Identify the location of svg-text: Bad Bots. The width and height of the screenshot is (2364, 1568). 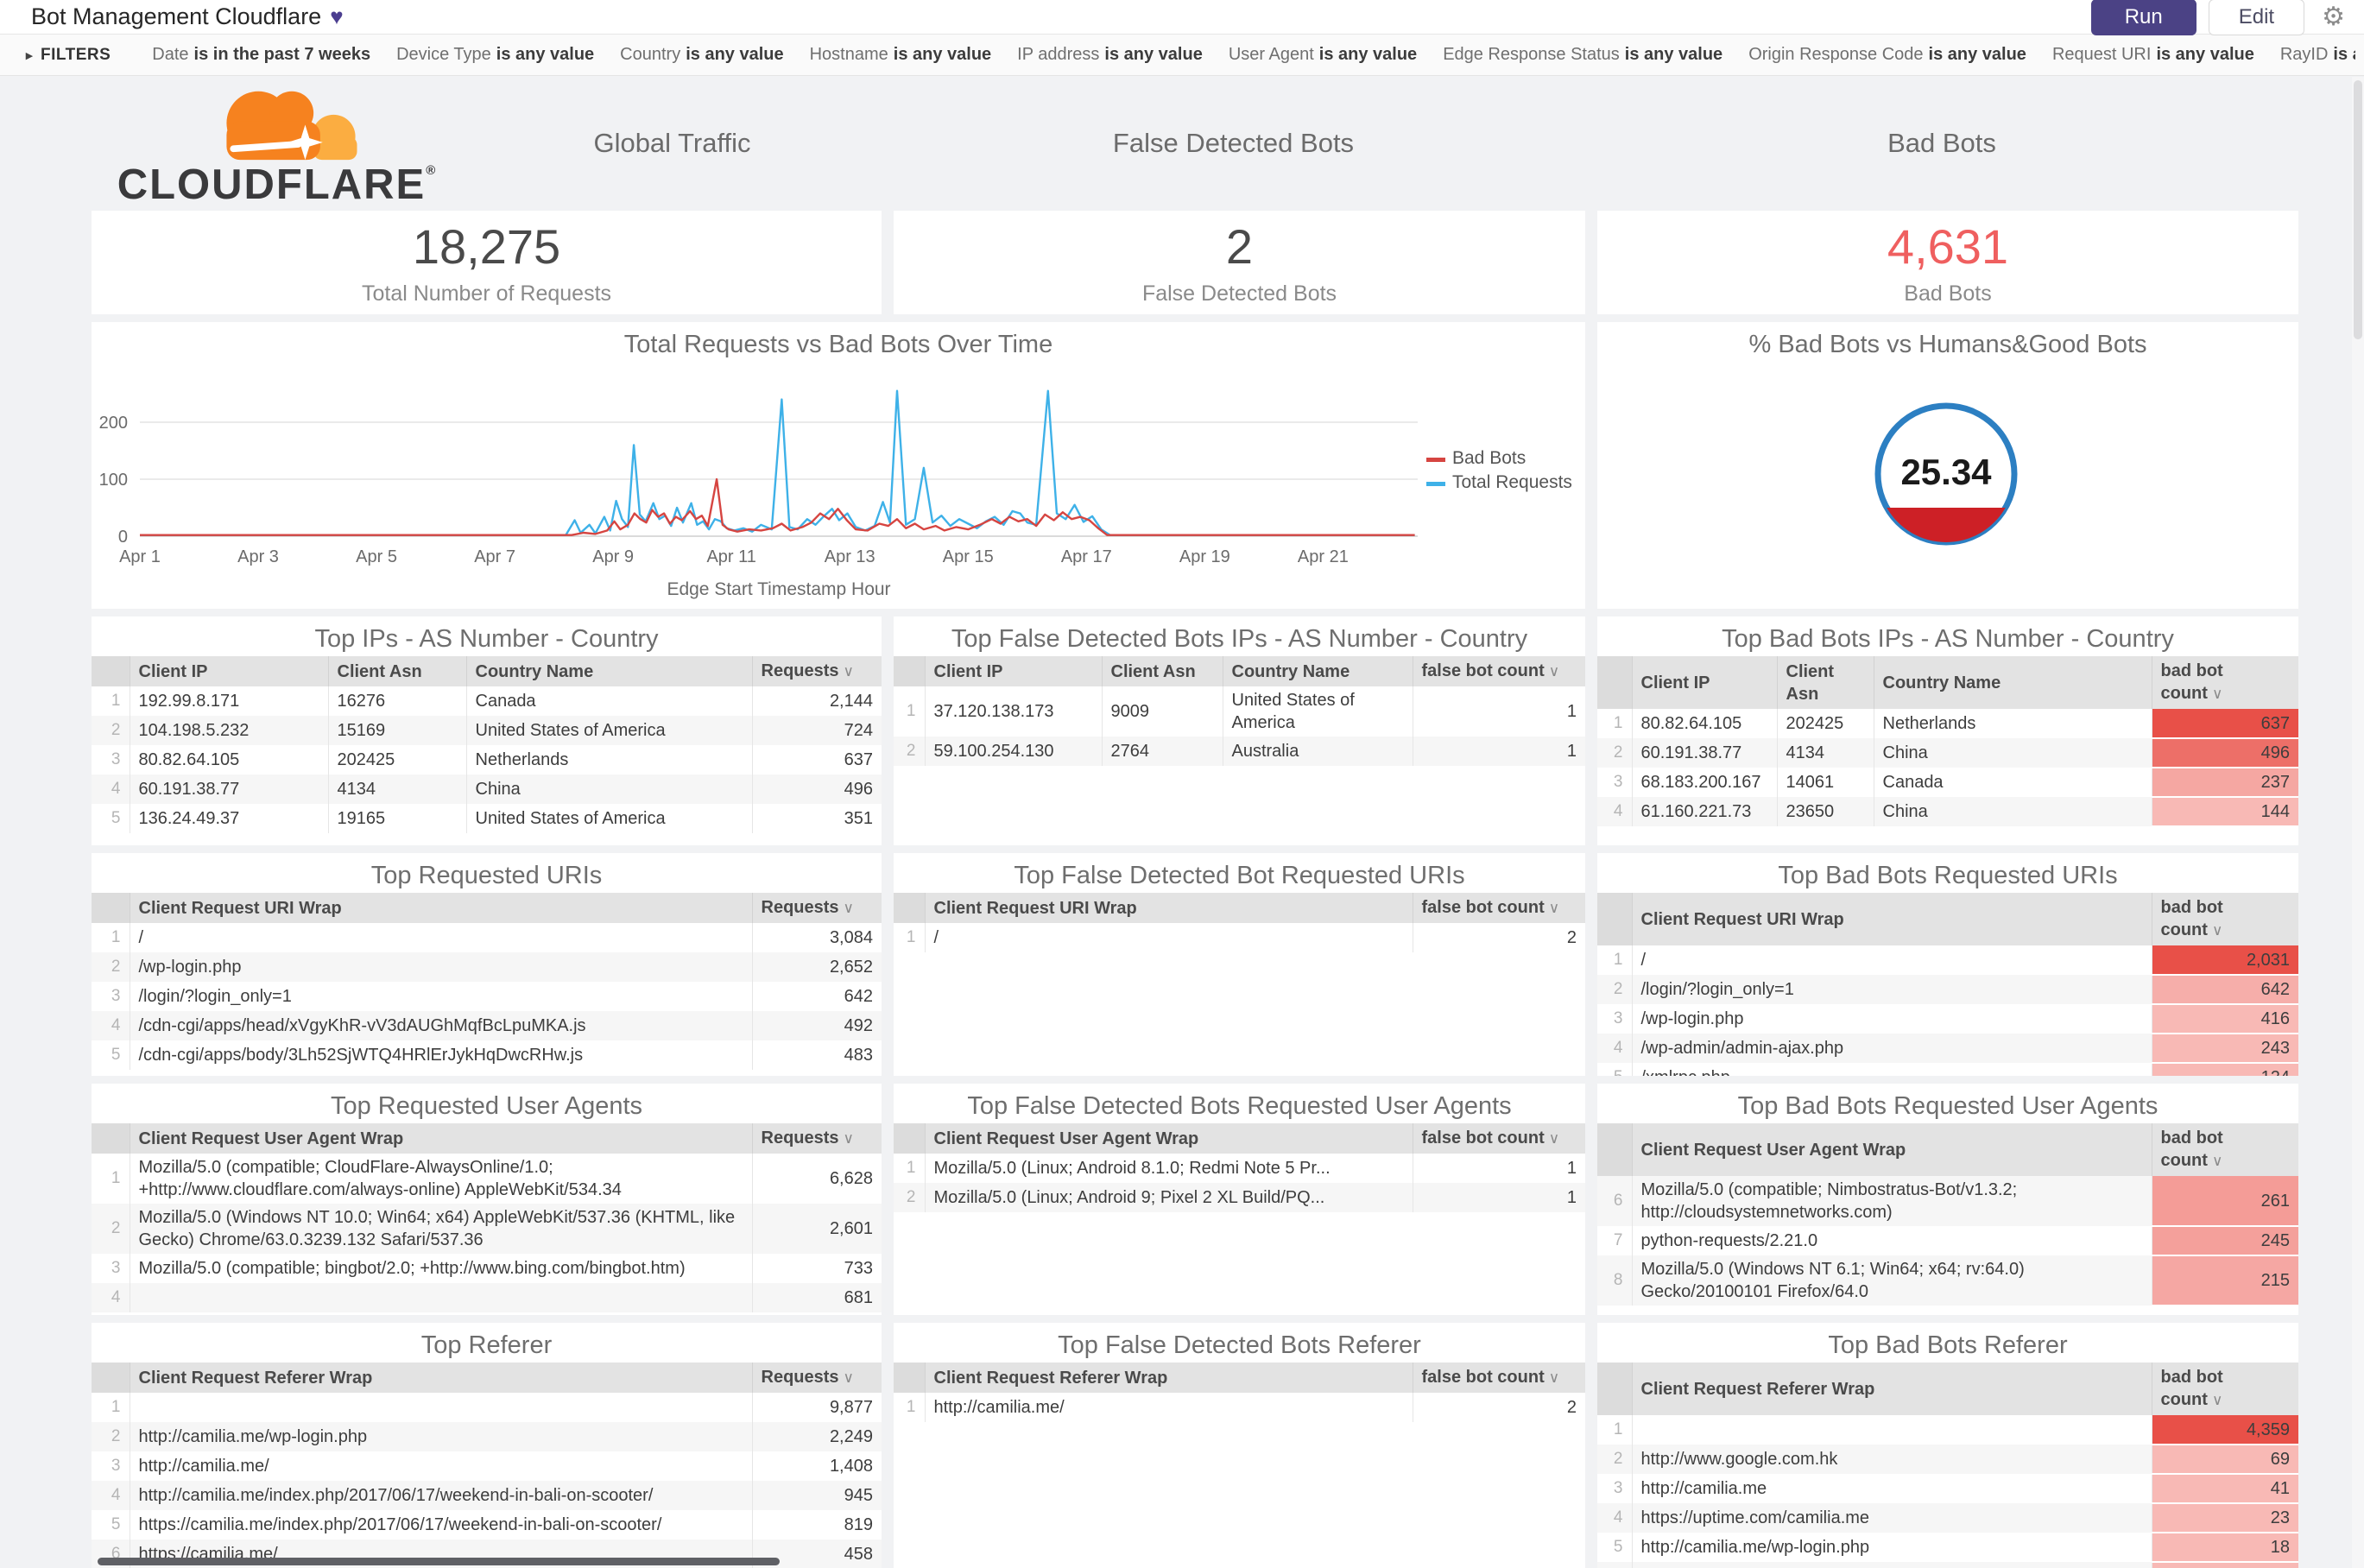
(1489, 458).